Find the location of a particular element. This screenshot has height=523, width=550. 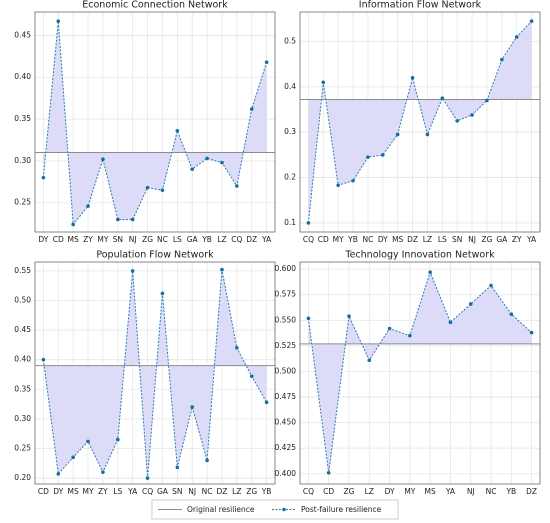

y-tick-label: 0.450 is located at coordinates (286, 422).